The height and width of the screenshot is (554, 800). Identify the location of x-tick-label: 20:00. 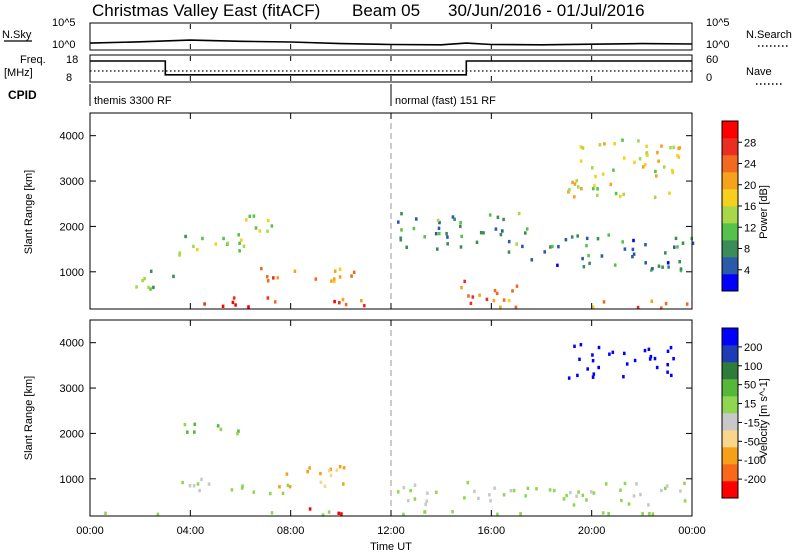
(592, 531).